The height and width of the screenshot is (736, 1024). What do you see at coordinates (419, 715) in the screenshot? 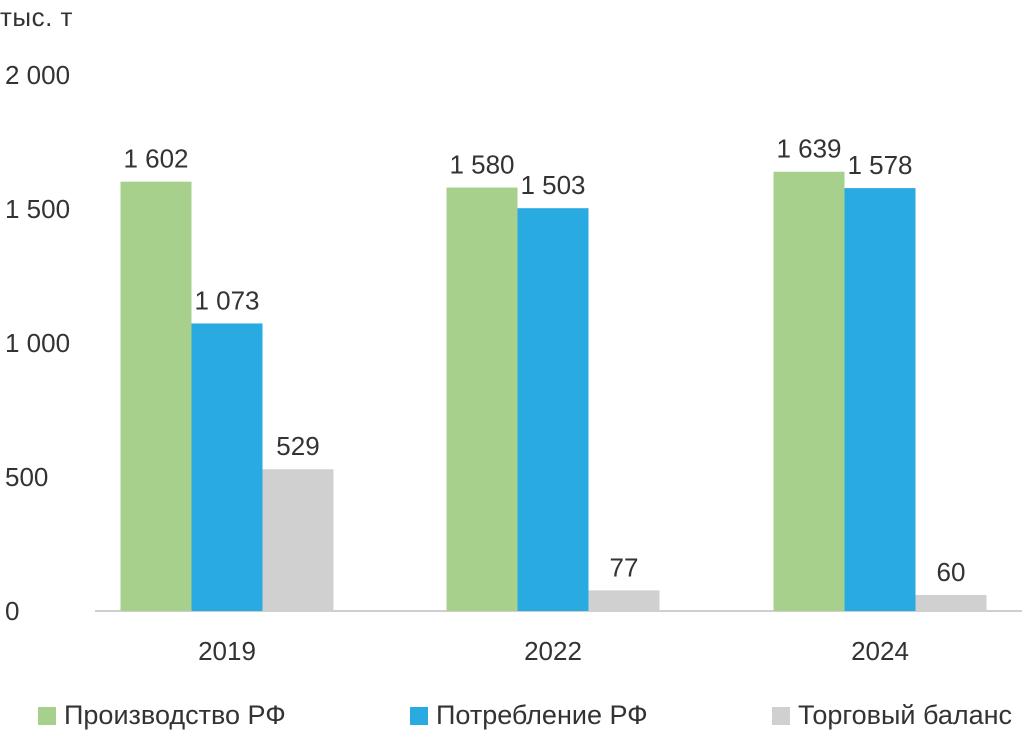
I see `legend-swatch-consumption` at bounding box center [419, 715].